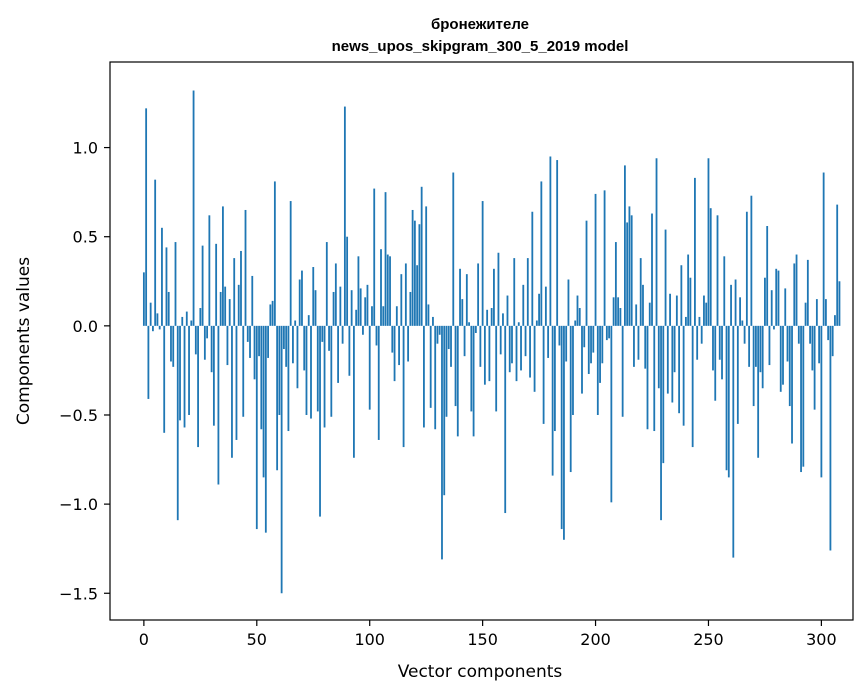 The height and width of the screenshot is (696, 867). I want to click on y-axis: 1.0 0.5 0.0 −0.5 −1.0 −1.5, so click(84, 371).